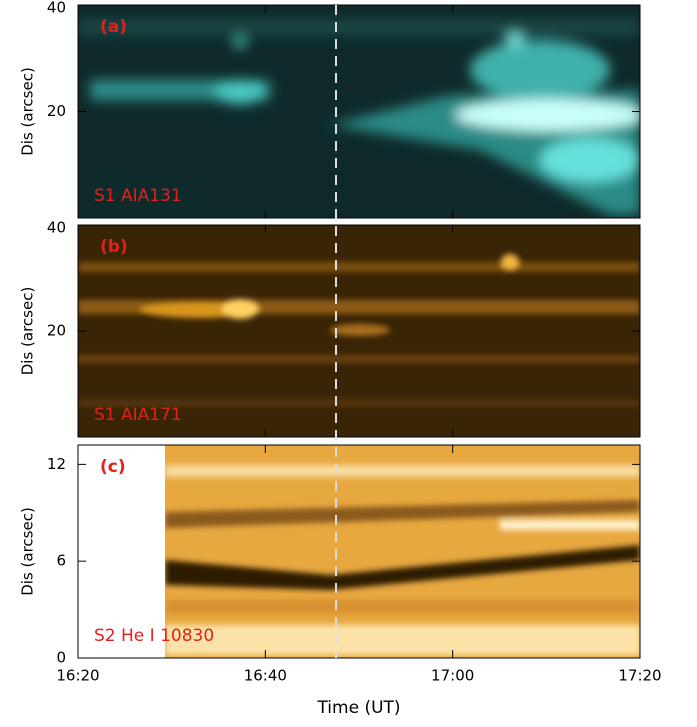 The width and height of the screenshot is (697, 727). Describe the element at coordinates (154, 636) in the screenshot. I see `panel-caption: S2 He I 10830` at that location.